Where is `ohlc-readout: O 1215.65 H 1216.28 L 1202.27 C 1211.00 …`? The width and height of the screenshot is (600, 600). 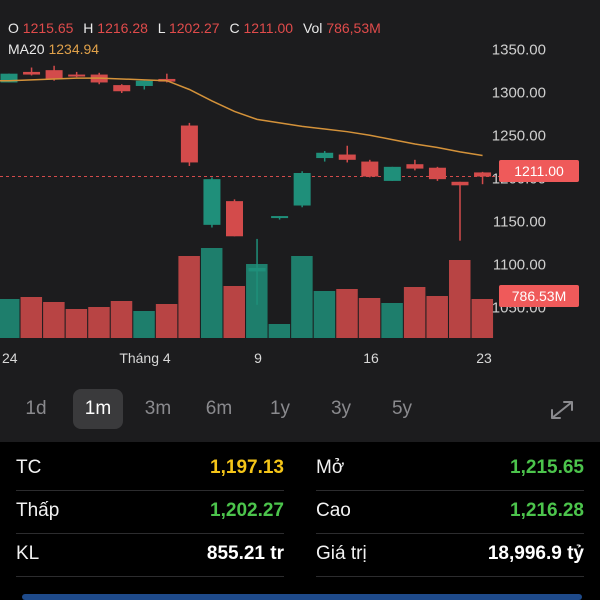 ohlc-readout: O 1215.65 H 1216.28 L 1202.27 C 1211.00 … is located at coordinates (197, 28).